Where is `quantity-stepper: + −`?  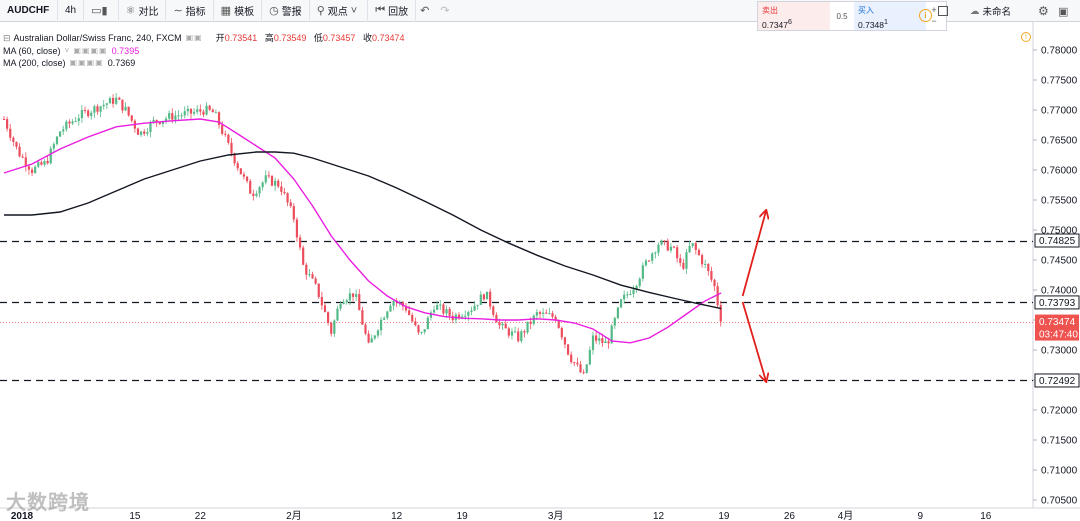 quantity-stepper: + − is located at coordinates (934, 16).